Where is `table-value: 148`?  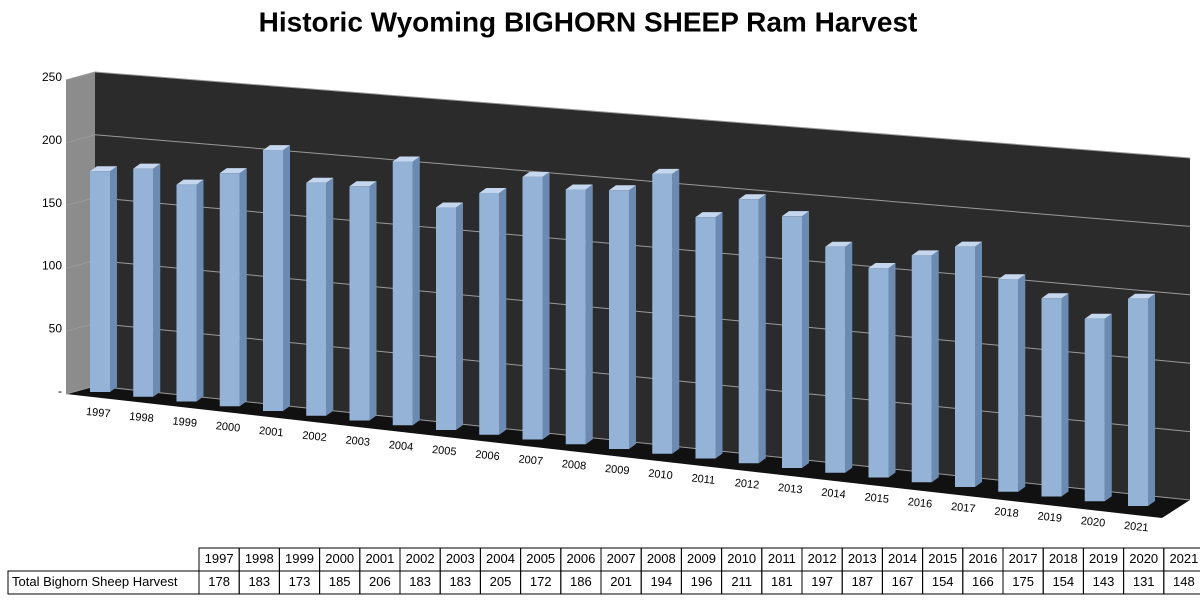 table-value: 148 is located at coordinates (1184, 581).